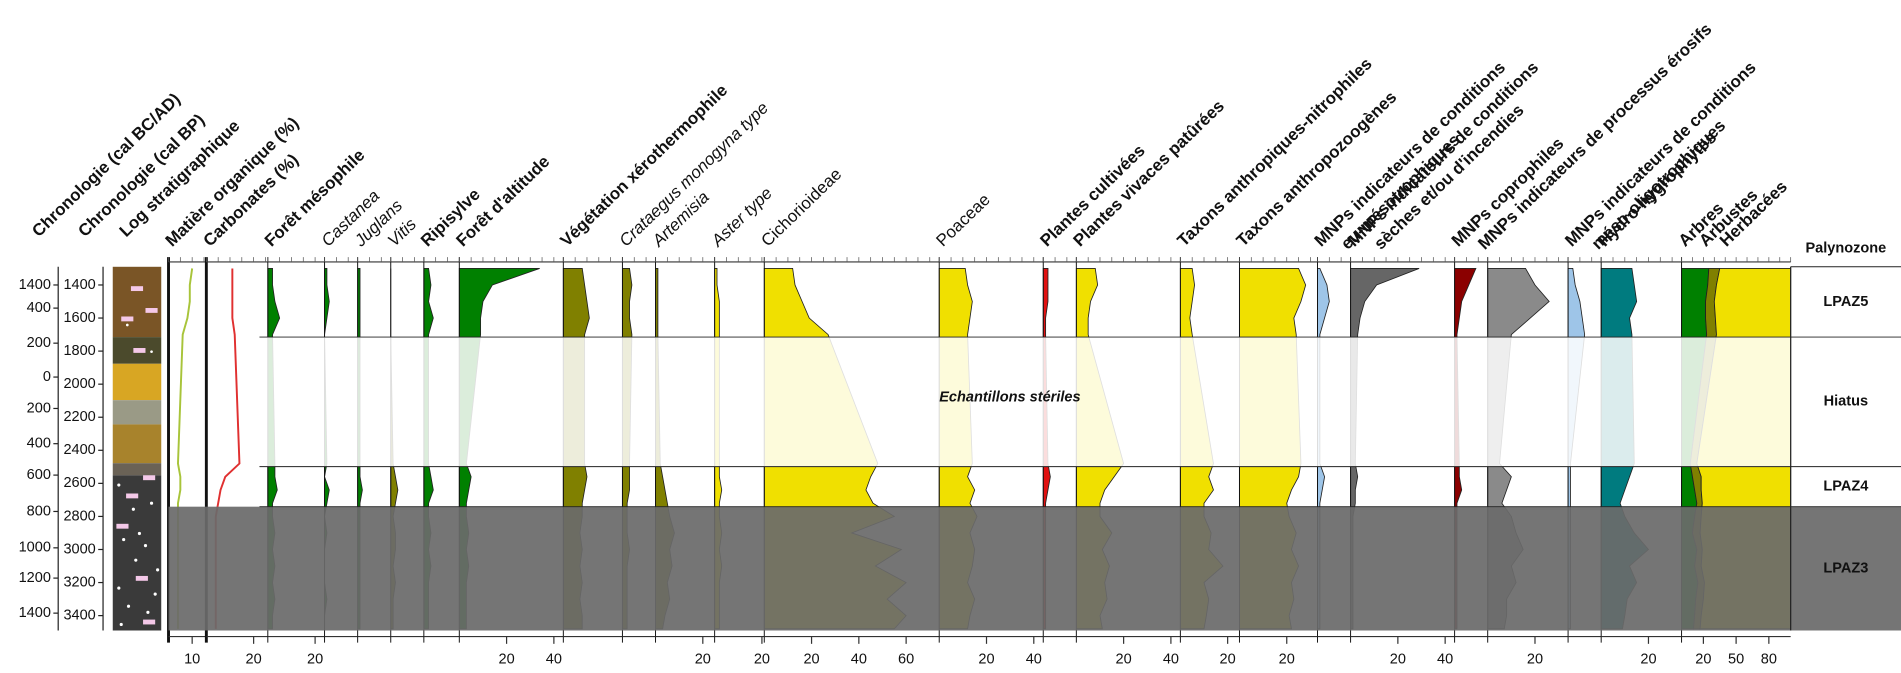 This screenshot has height=673, width=1901. I want to click on x-tick-label: 60, so click(906, 659).